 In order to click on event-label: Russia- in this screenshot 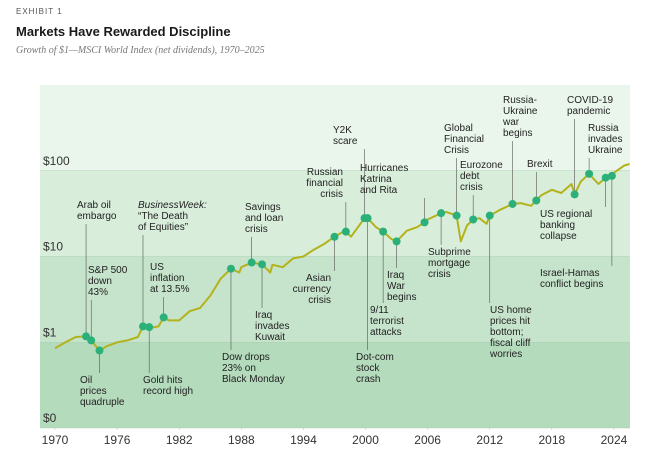, I will do `click(520, 100)`.